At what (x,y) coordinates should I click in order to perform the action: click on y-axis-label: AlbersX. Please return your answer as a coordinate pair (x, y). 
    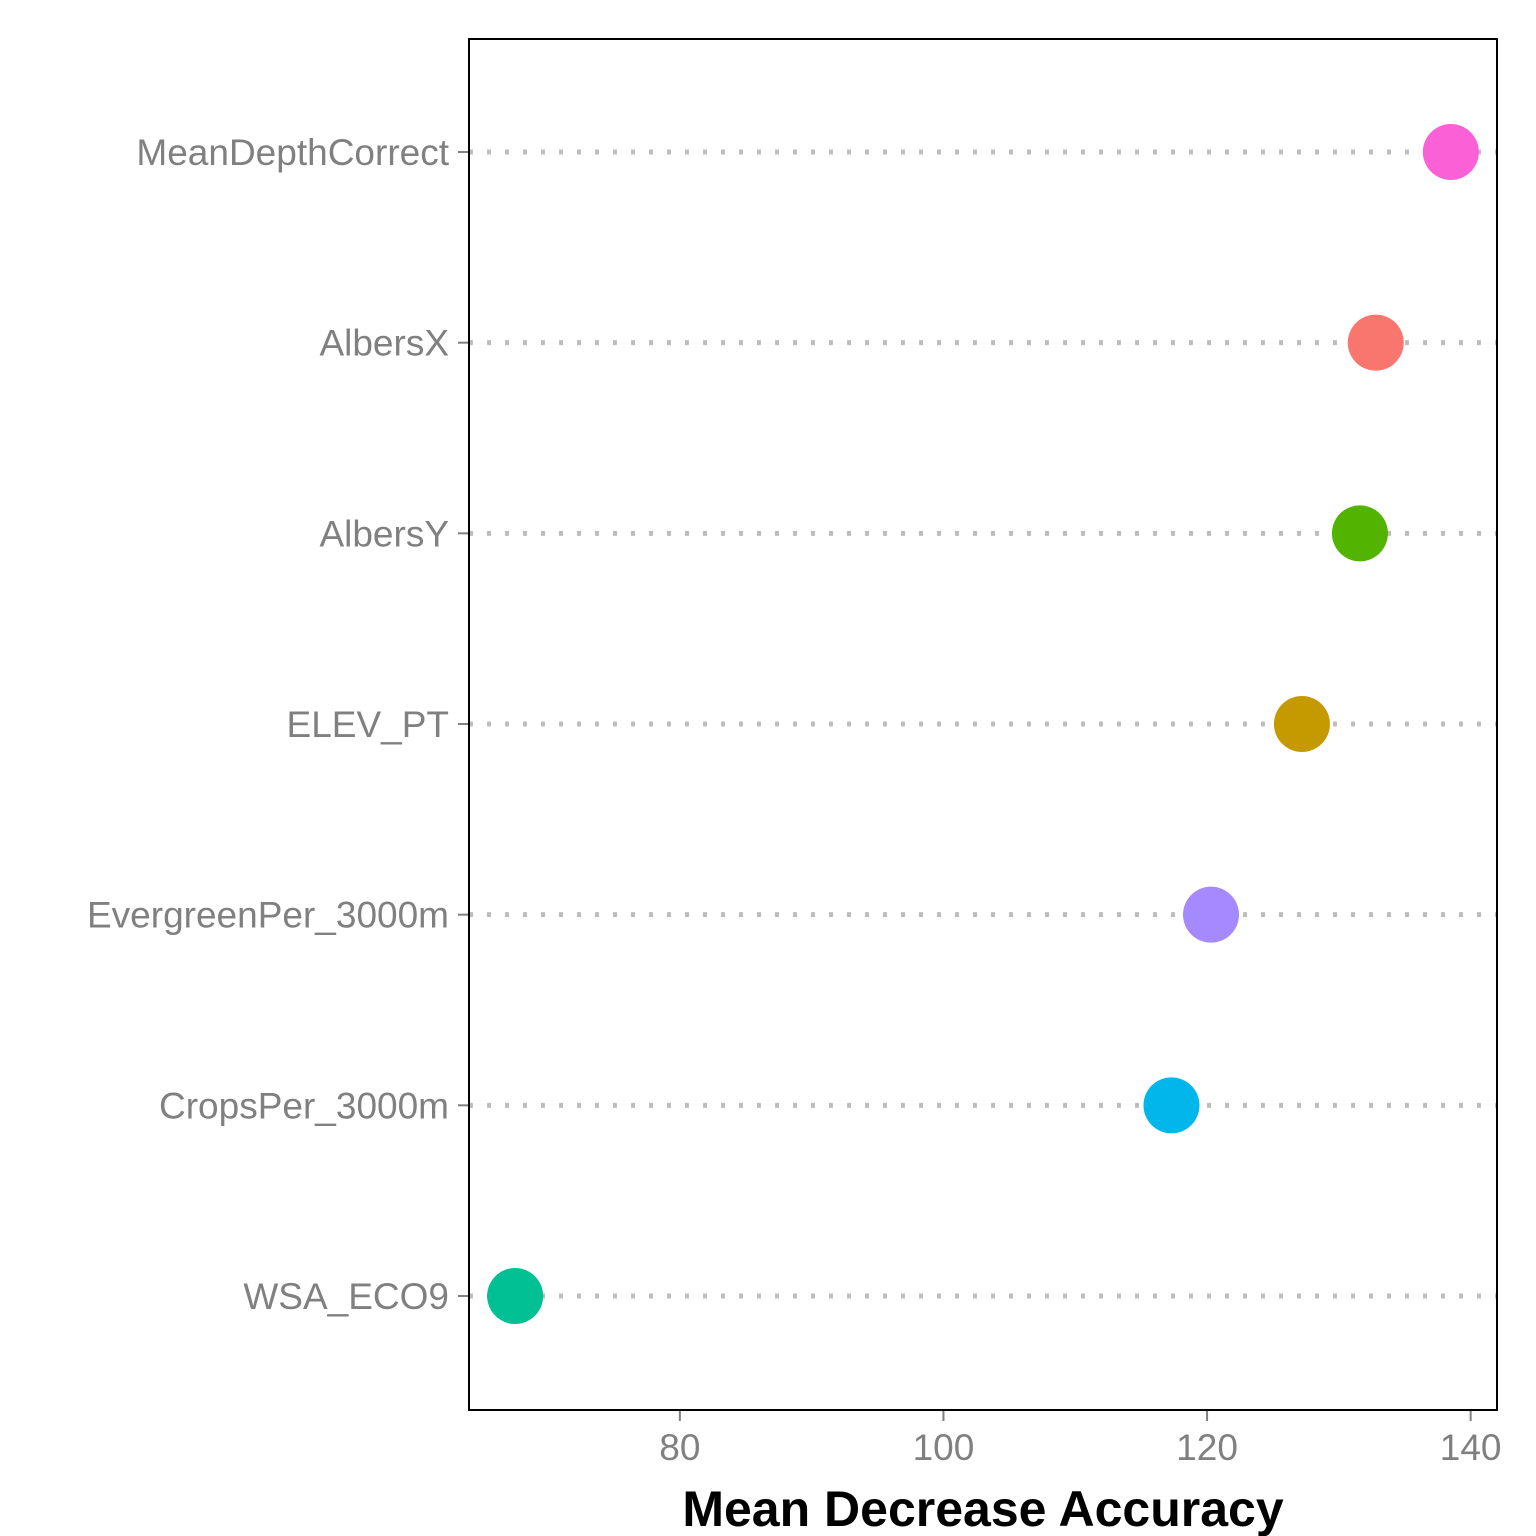
    Looking at the image, I should click on (384, 343).